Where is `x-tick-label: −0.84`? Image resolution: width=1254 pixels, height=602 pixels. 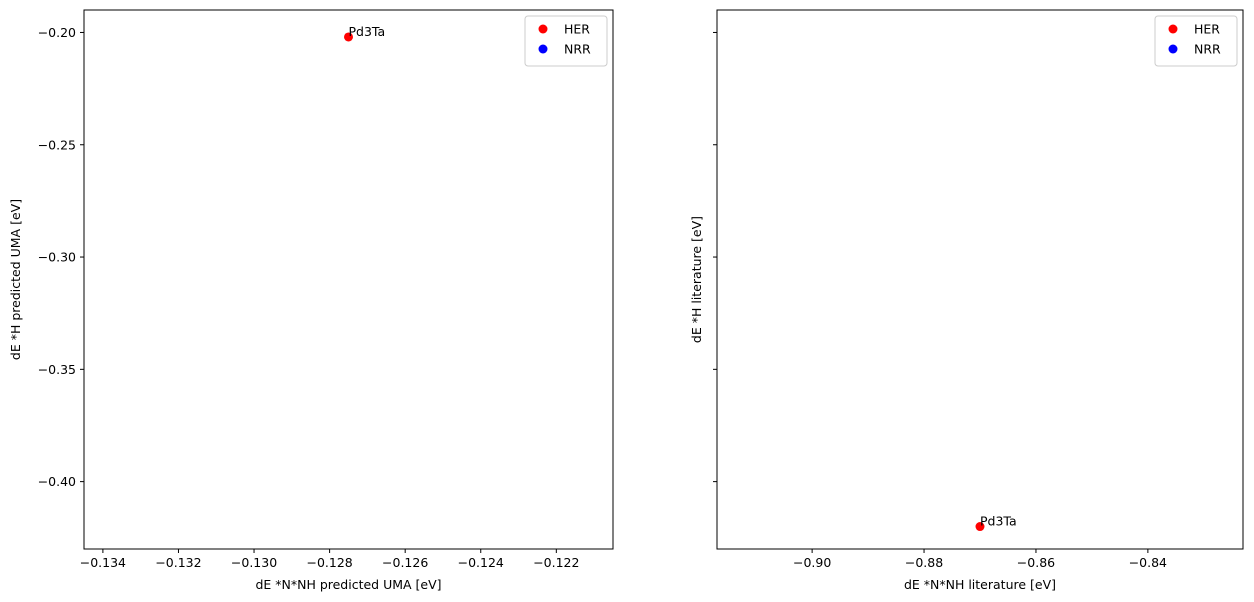
x-tick-label: −0.84 is located at coordinates (1148, 562).